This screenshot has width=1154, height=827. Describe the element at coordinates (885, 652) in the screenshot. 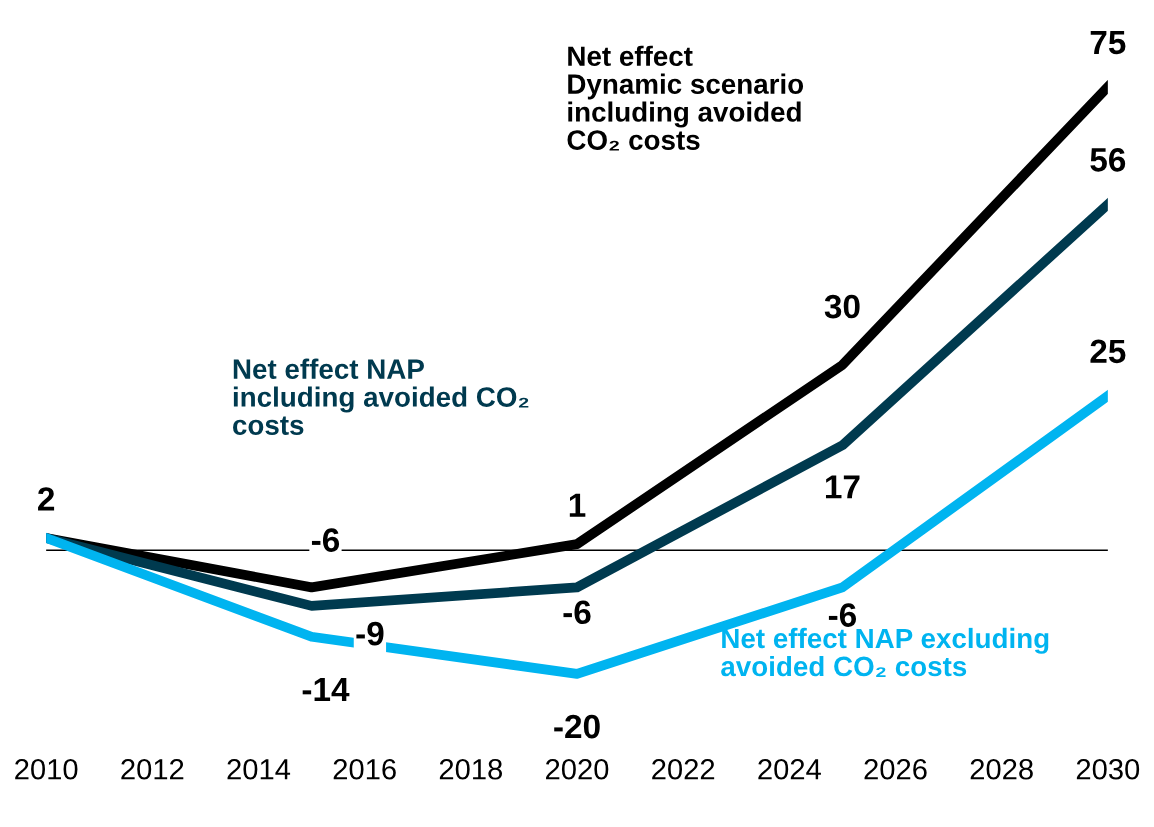

I see `series-label: Net effect NAP excluding avoided CO₂ costs` at that location.